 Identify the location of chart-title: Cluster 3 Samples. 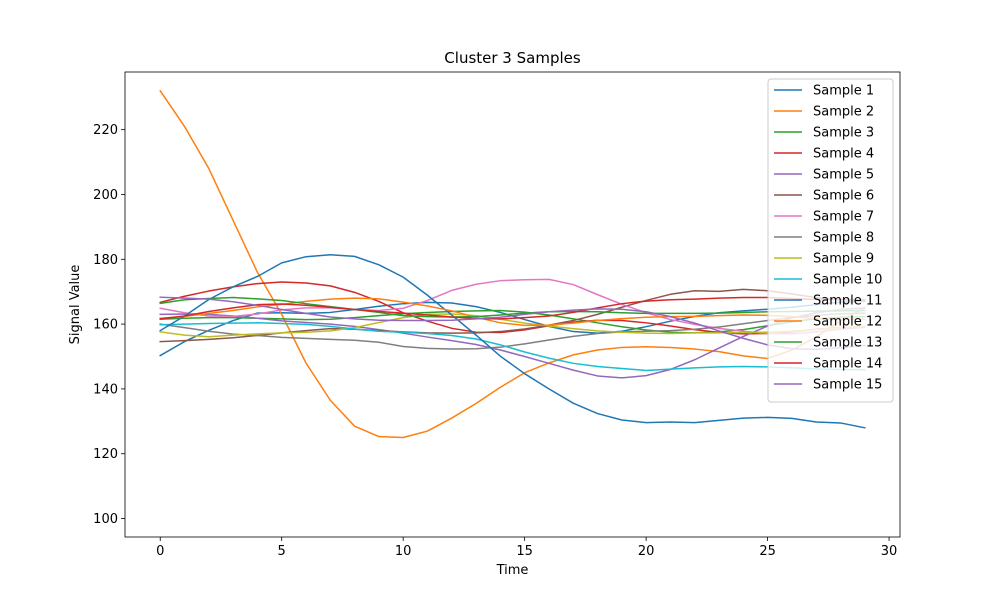
(512, 58).